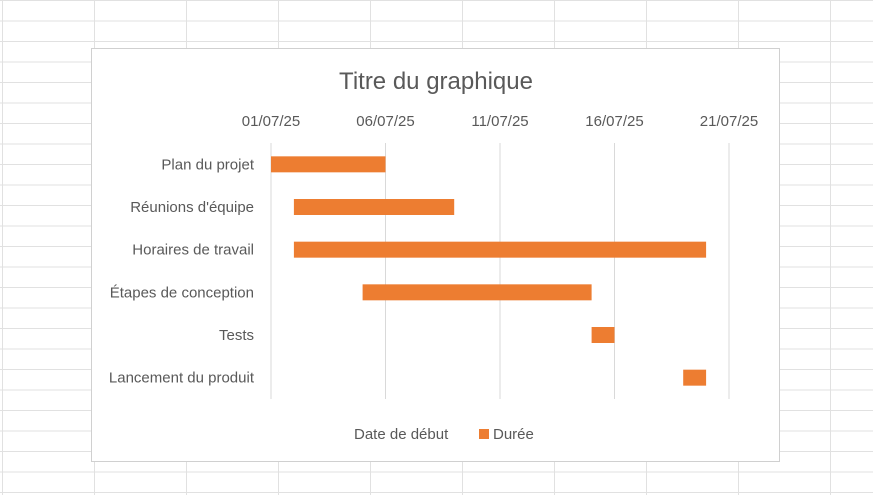  I want to click on x-tick-label: 11/07/25, so click(499, 121).